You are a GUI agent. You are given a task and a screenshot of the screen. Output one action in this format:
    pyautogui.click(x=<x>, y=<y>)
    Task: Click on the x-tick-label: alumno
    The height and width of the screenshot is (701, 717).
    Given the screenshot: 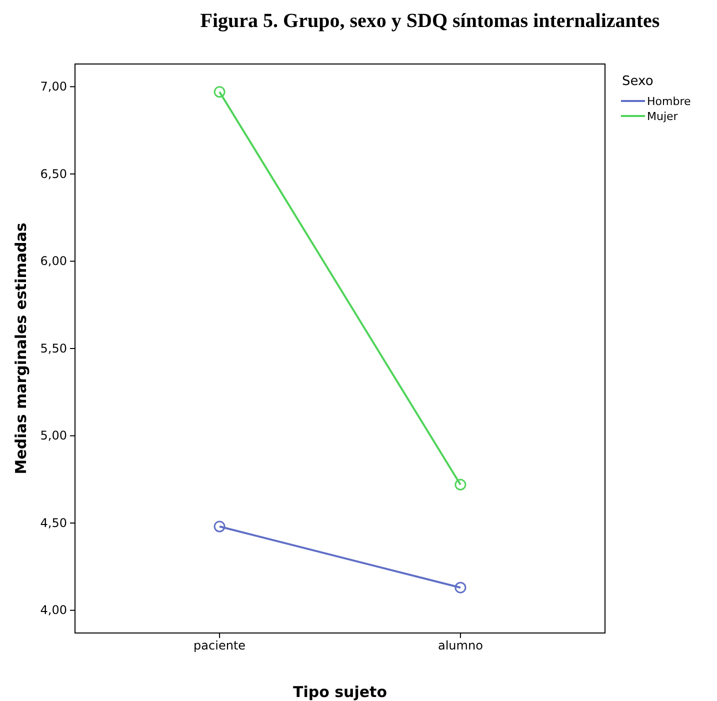 What is the action you would take?
    pyautogui.click(x=460, y=645)
    